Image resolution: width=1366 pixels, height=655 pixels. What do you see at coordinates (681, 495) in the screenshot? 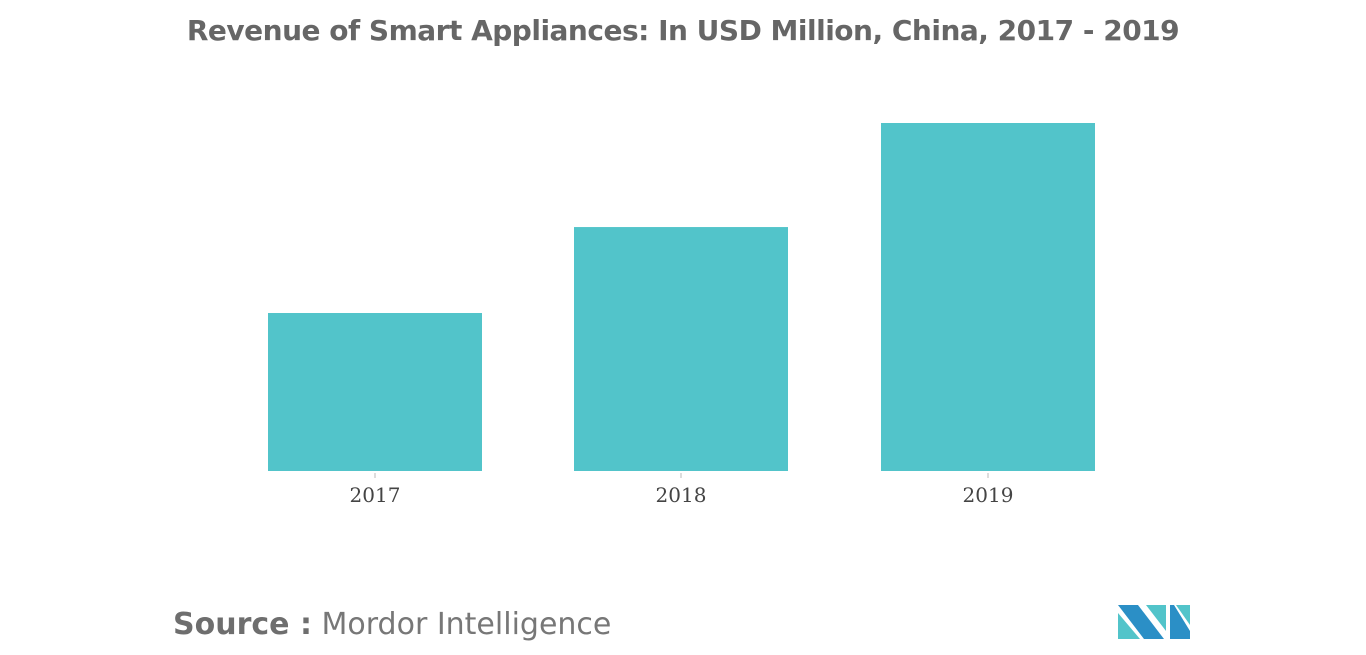
I see `x-tick-label: 2018` at bounding box center [681, 495].